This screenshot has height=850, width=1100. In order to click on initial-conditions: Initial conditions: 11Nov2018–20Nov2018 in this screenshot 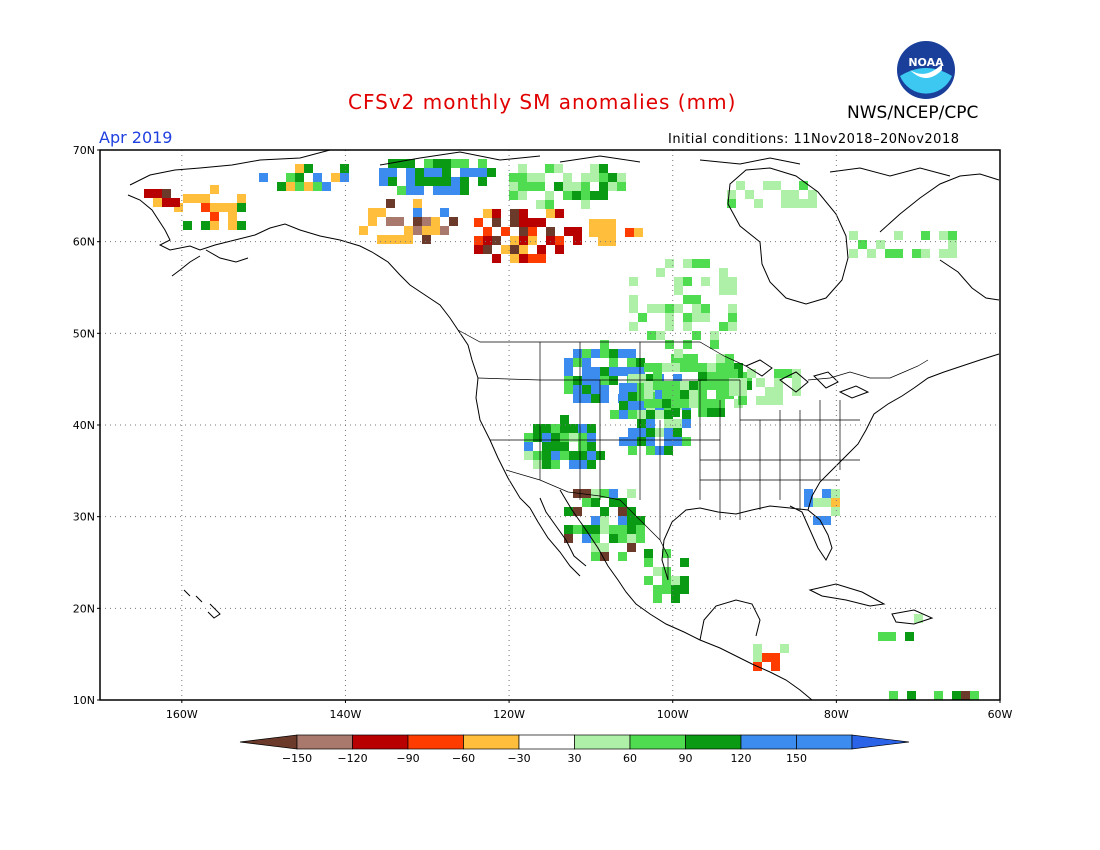, I will do `click(814, 139)`.